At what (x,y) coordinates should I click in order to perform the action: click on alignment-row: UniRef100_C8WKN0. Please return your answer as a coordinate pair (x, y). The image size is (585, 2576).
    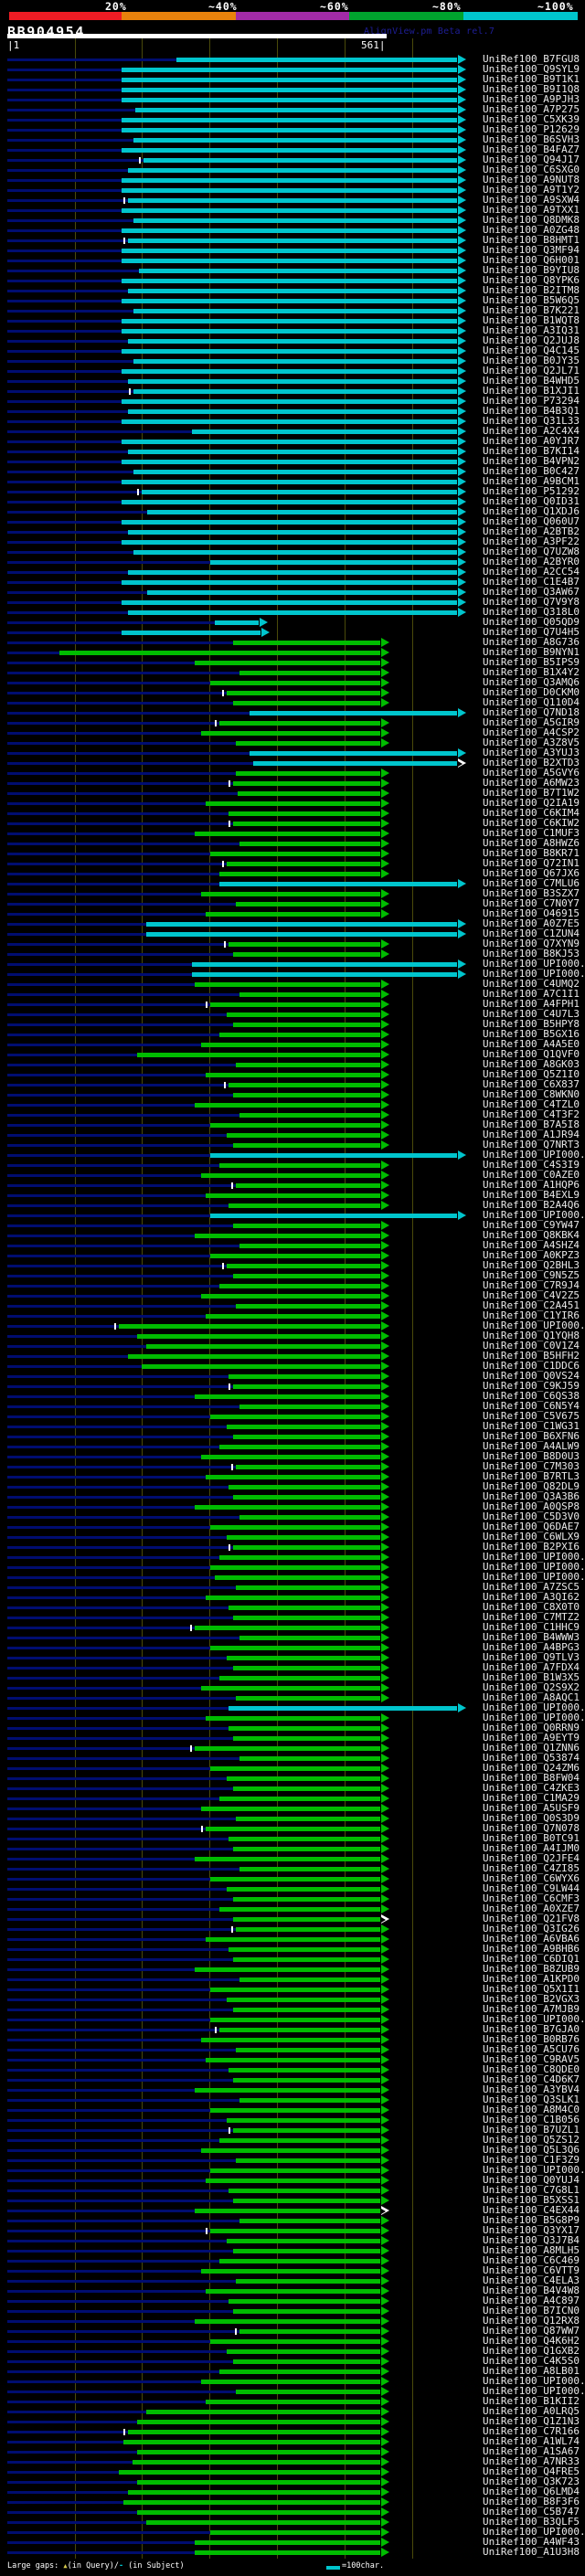
    Looking at the image, I should click on (293, 1094).